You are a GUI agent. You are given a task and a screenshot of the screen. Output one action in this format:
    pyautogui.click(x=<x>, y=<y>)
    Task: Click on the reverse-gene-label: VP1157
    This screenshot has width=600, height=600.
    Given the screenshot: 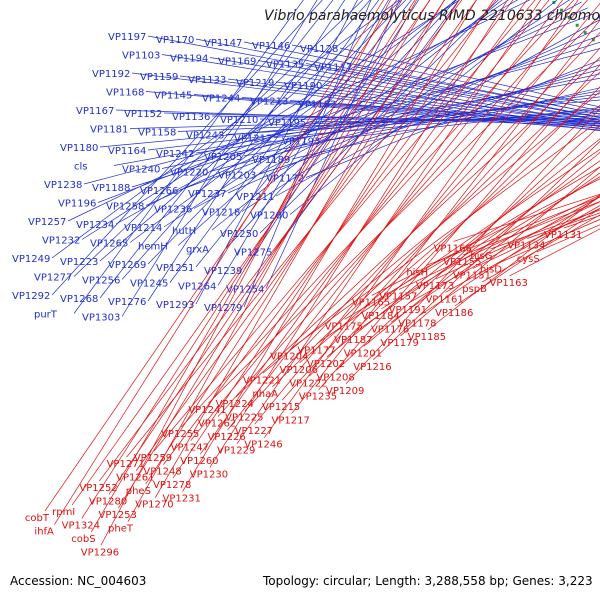 What is the action you would take?
    pyautogui.click(x=398, y=296)
    